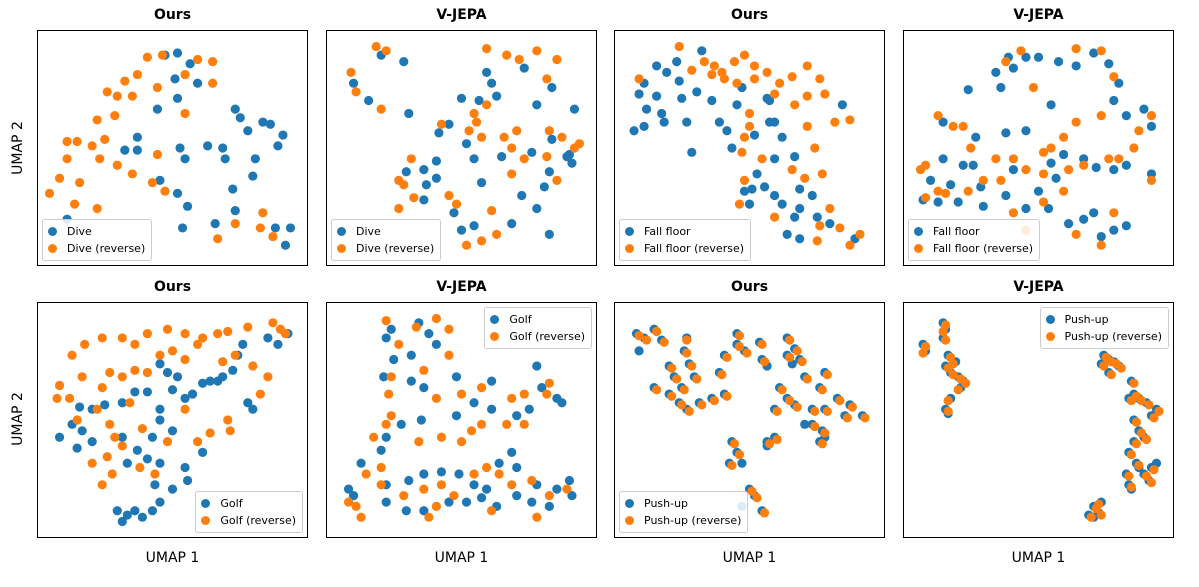 This screenshot has width=1199, height=587. I want to click on x-axis-label: UMAP 1, so click(172, 558).